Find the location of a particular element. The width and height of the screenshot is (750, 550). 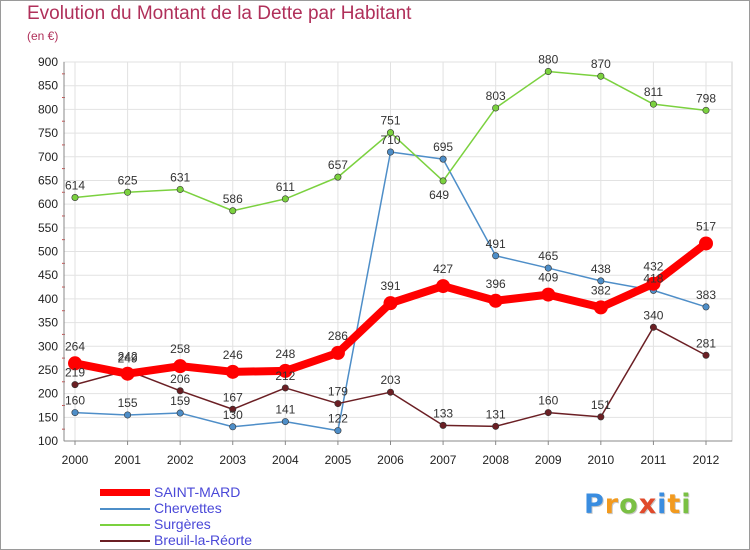

logo-letter: t is located at coordinates (674, 504).